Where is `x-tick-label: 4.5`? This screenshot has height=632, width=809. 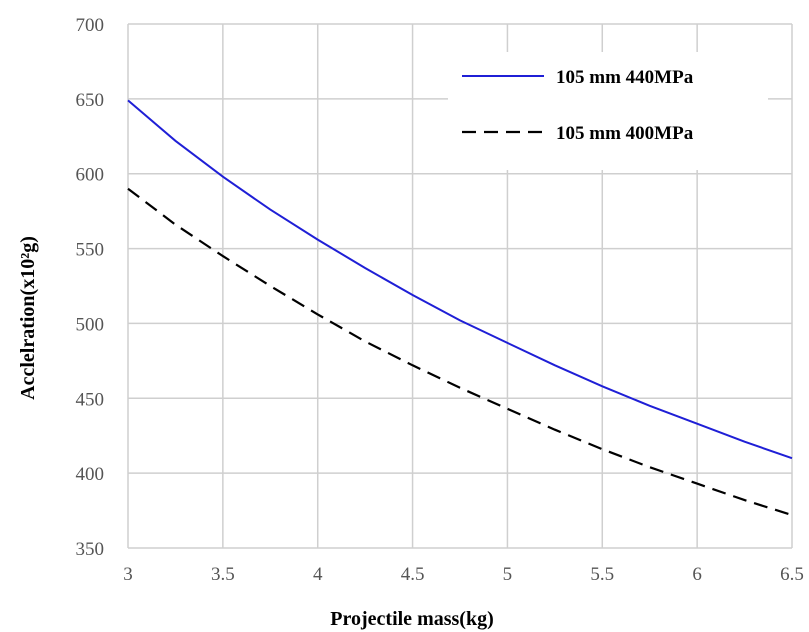 x-tick-label: 4.5 is located at coordinates (413, 574).